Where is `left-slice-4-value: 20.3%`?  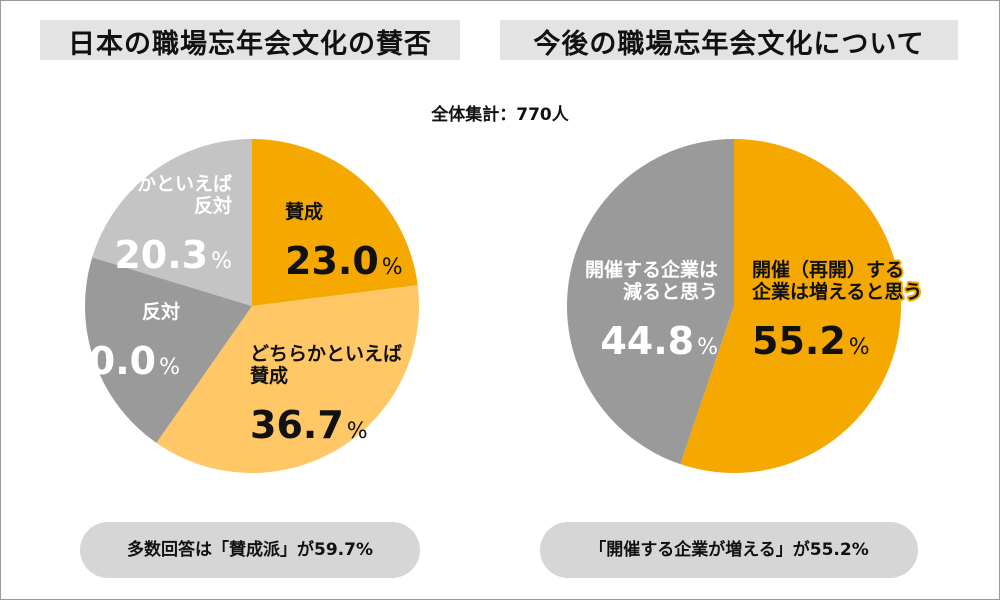 left-slice-4-value: 20.3% is located at coordinates (173, 255).